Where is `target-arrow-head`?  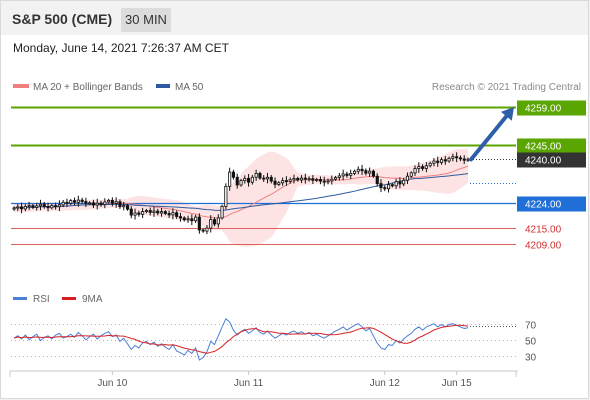
target-arrow-head is located at coordinates (507, 114).